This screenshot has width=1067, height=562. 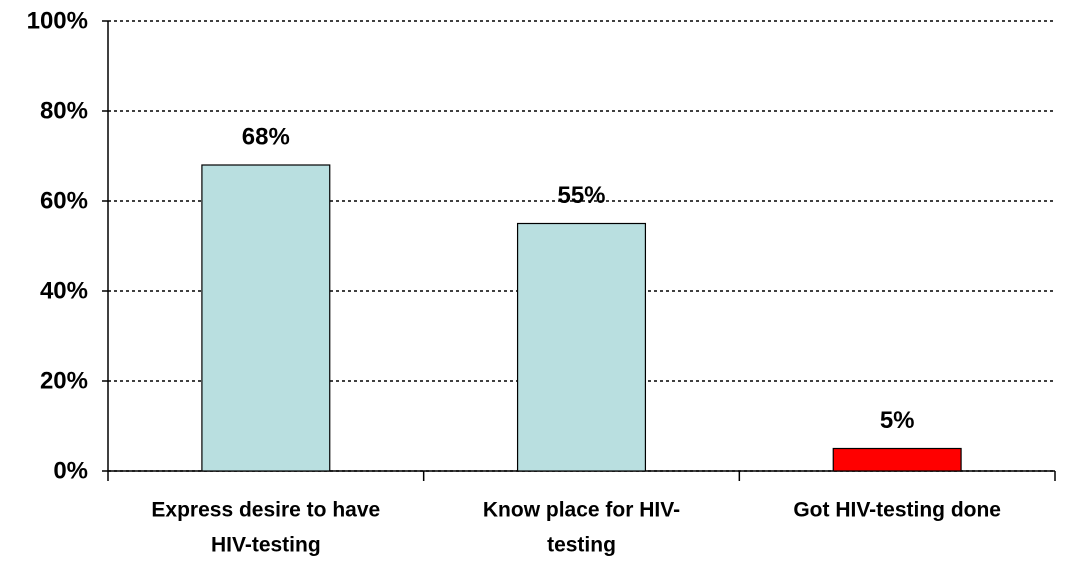 What do you see at coordinates (265, 510) in the screenshot?
I see `x-tick-label: Express desire to have` at bounding box center [265, 510].